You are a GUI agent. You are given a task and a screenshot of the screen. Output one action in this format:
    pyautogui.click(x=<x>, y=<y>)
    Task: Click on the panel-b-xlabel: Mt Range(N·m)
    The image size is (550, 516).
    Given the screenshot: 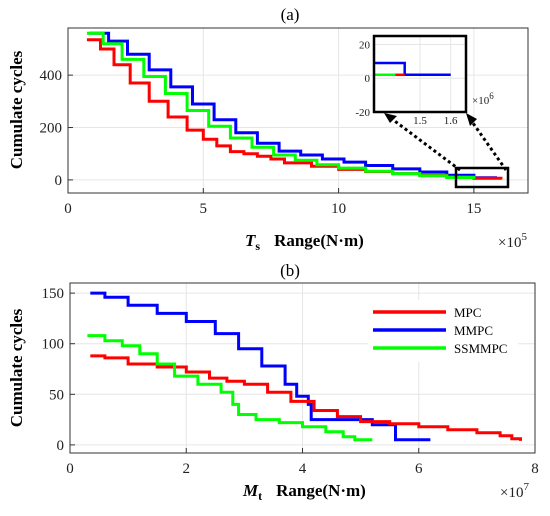 What is the action you would take?
    pyautogui.click(x=304, y=492)
    